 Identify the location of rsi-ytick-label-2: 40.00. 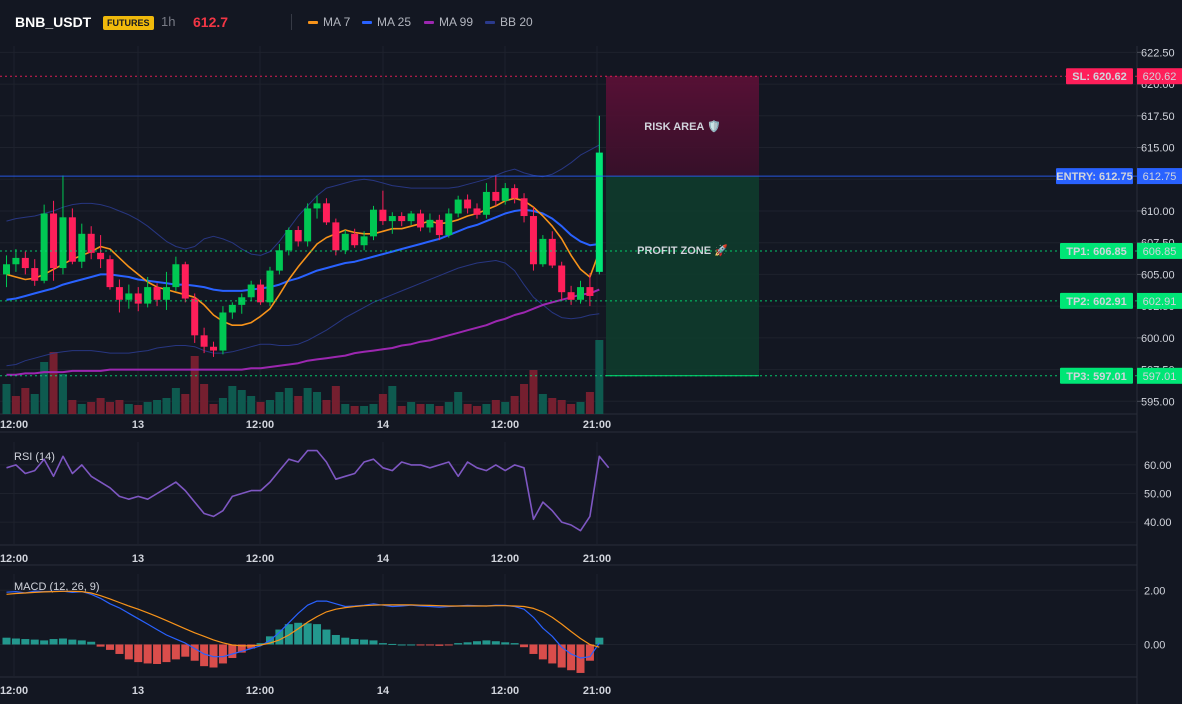
(1158, 523).